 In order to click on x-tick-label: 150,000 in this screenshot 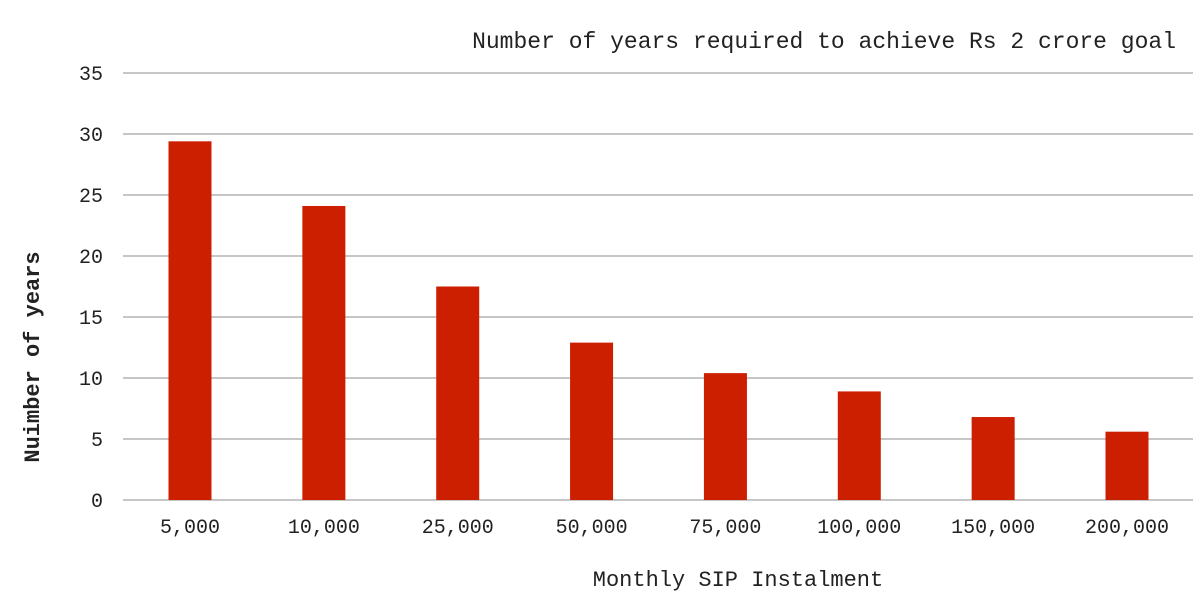, I will do `click(993, 528)`.